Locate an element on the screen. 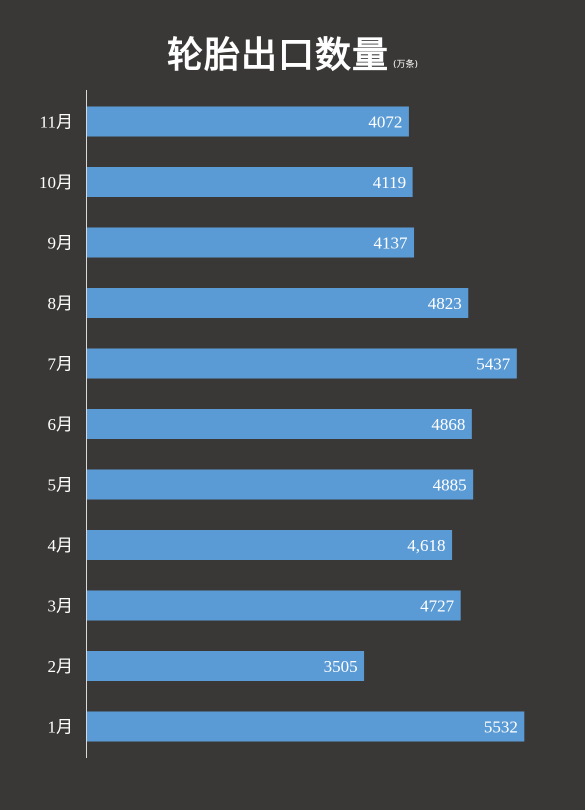 The image size is (585, 810). value-label: 4072 is located at coordinates (385, 122).